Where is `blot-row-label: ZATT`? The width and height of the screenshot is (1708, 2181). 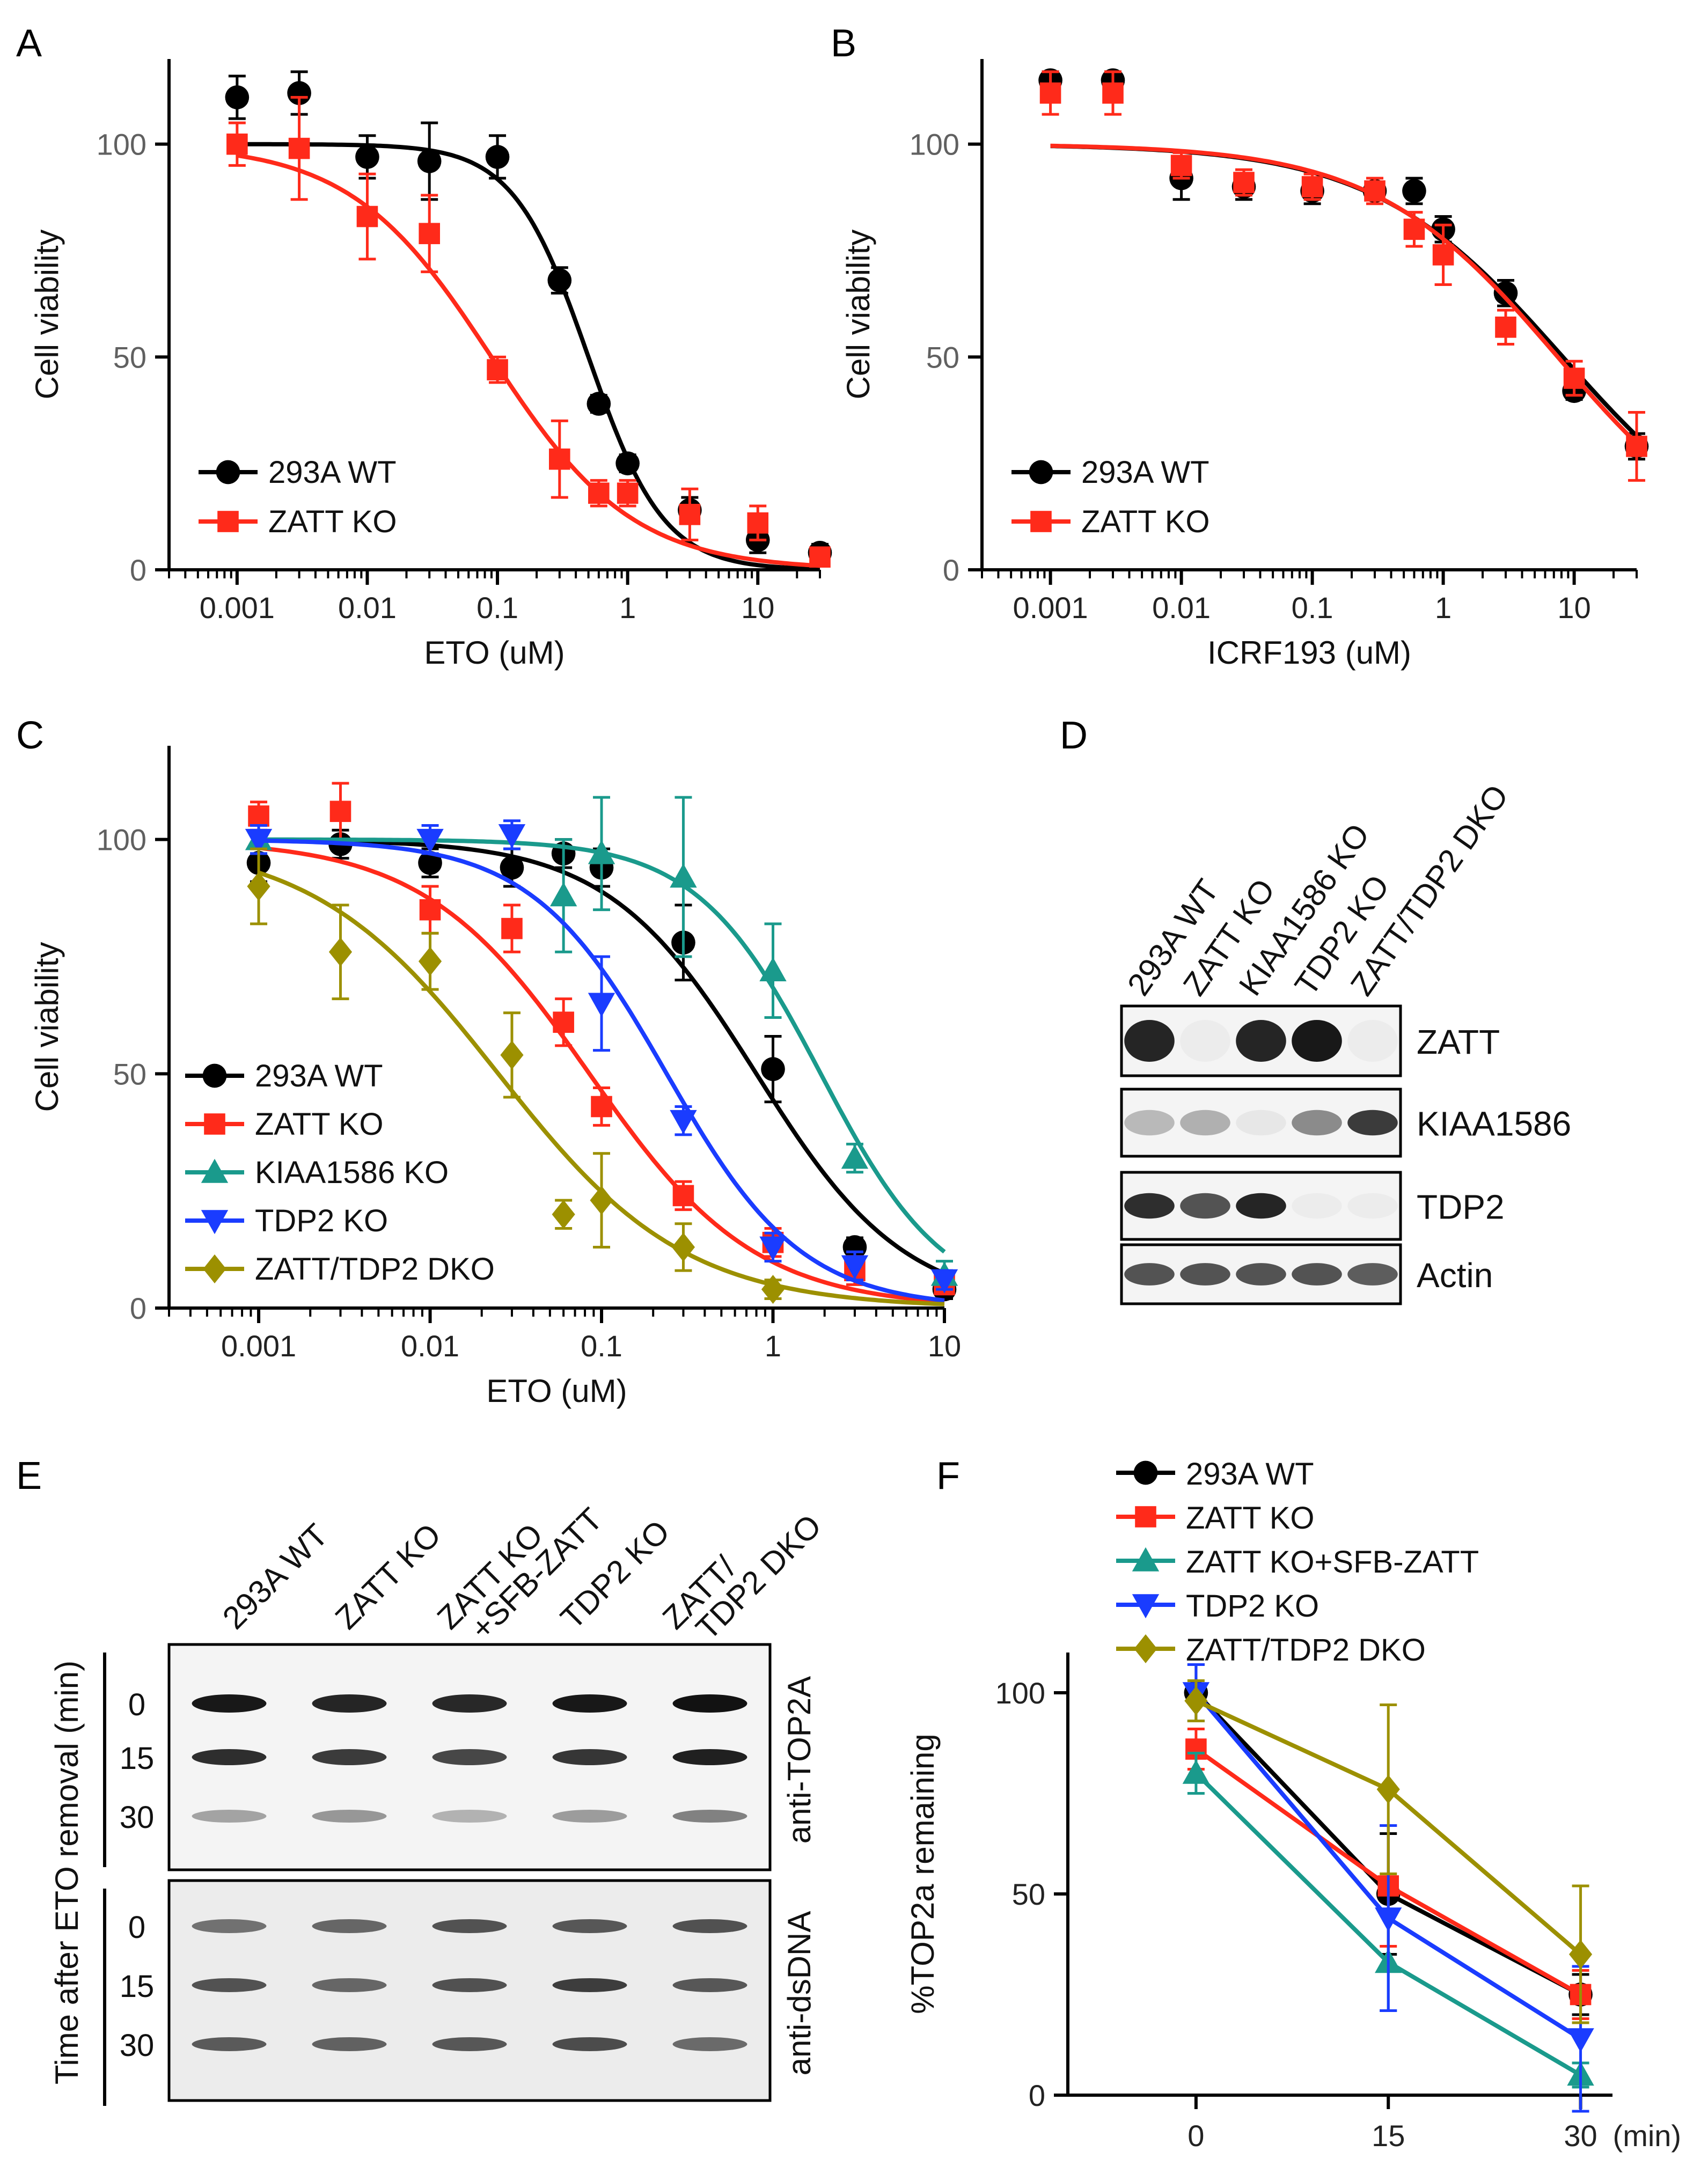 blot-row-label: ZATT is located at coordinates (1459, 1042).